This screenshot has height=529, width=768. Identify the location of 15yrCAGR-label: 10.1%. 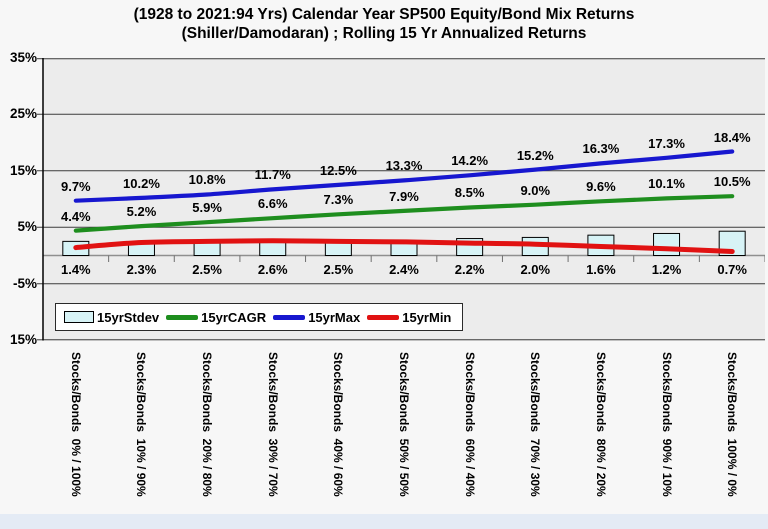
(666, 184).